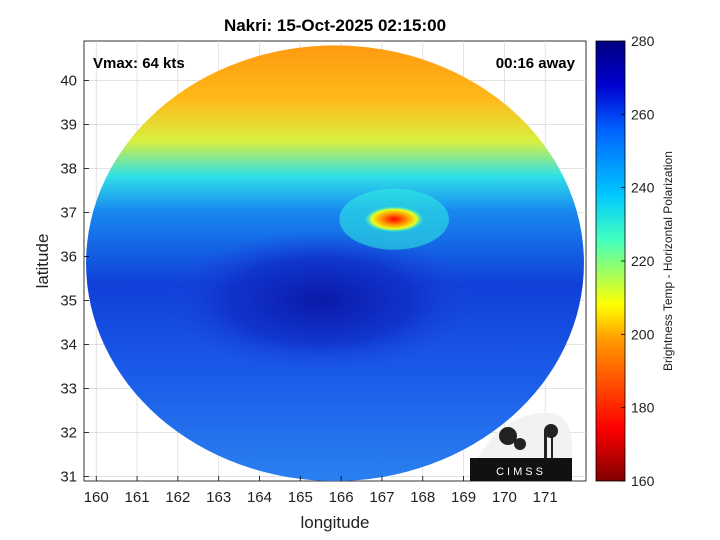 The height and width of the screenshot is (540, 720). What do you see at coordinates (521, 446) in the screenshot?
I see `cimss-logo: CIMSS` at bounding box center [521, 446].